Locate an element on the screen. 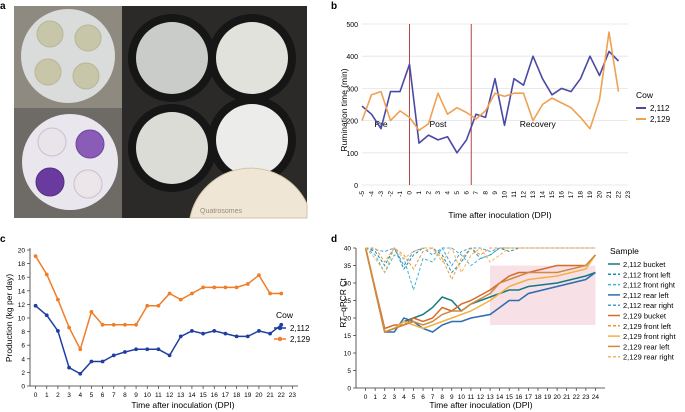 This screenshot has height=412, width=685. chart-b-xtick-4: -1 is located at coordinates (400, 194).